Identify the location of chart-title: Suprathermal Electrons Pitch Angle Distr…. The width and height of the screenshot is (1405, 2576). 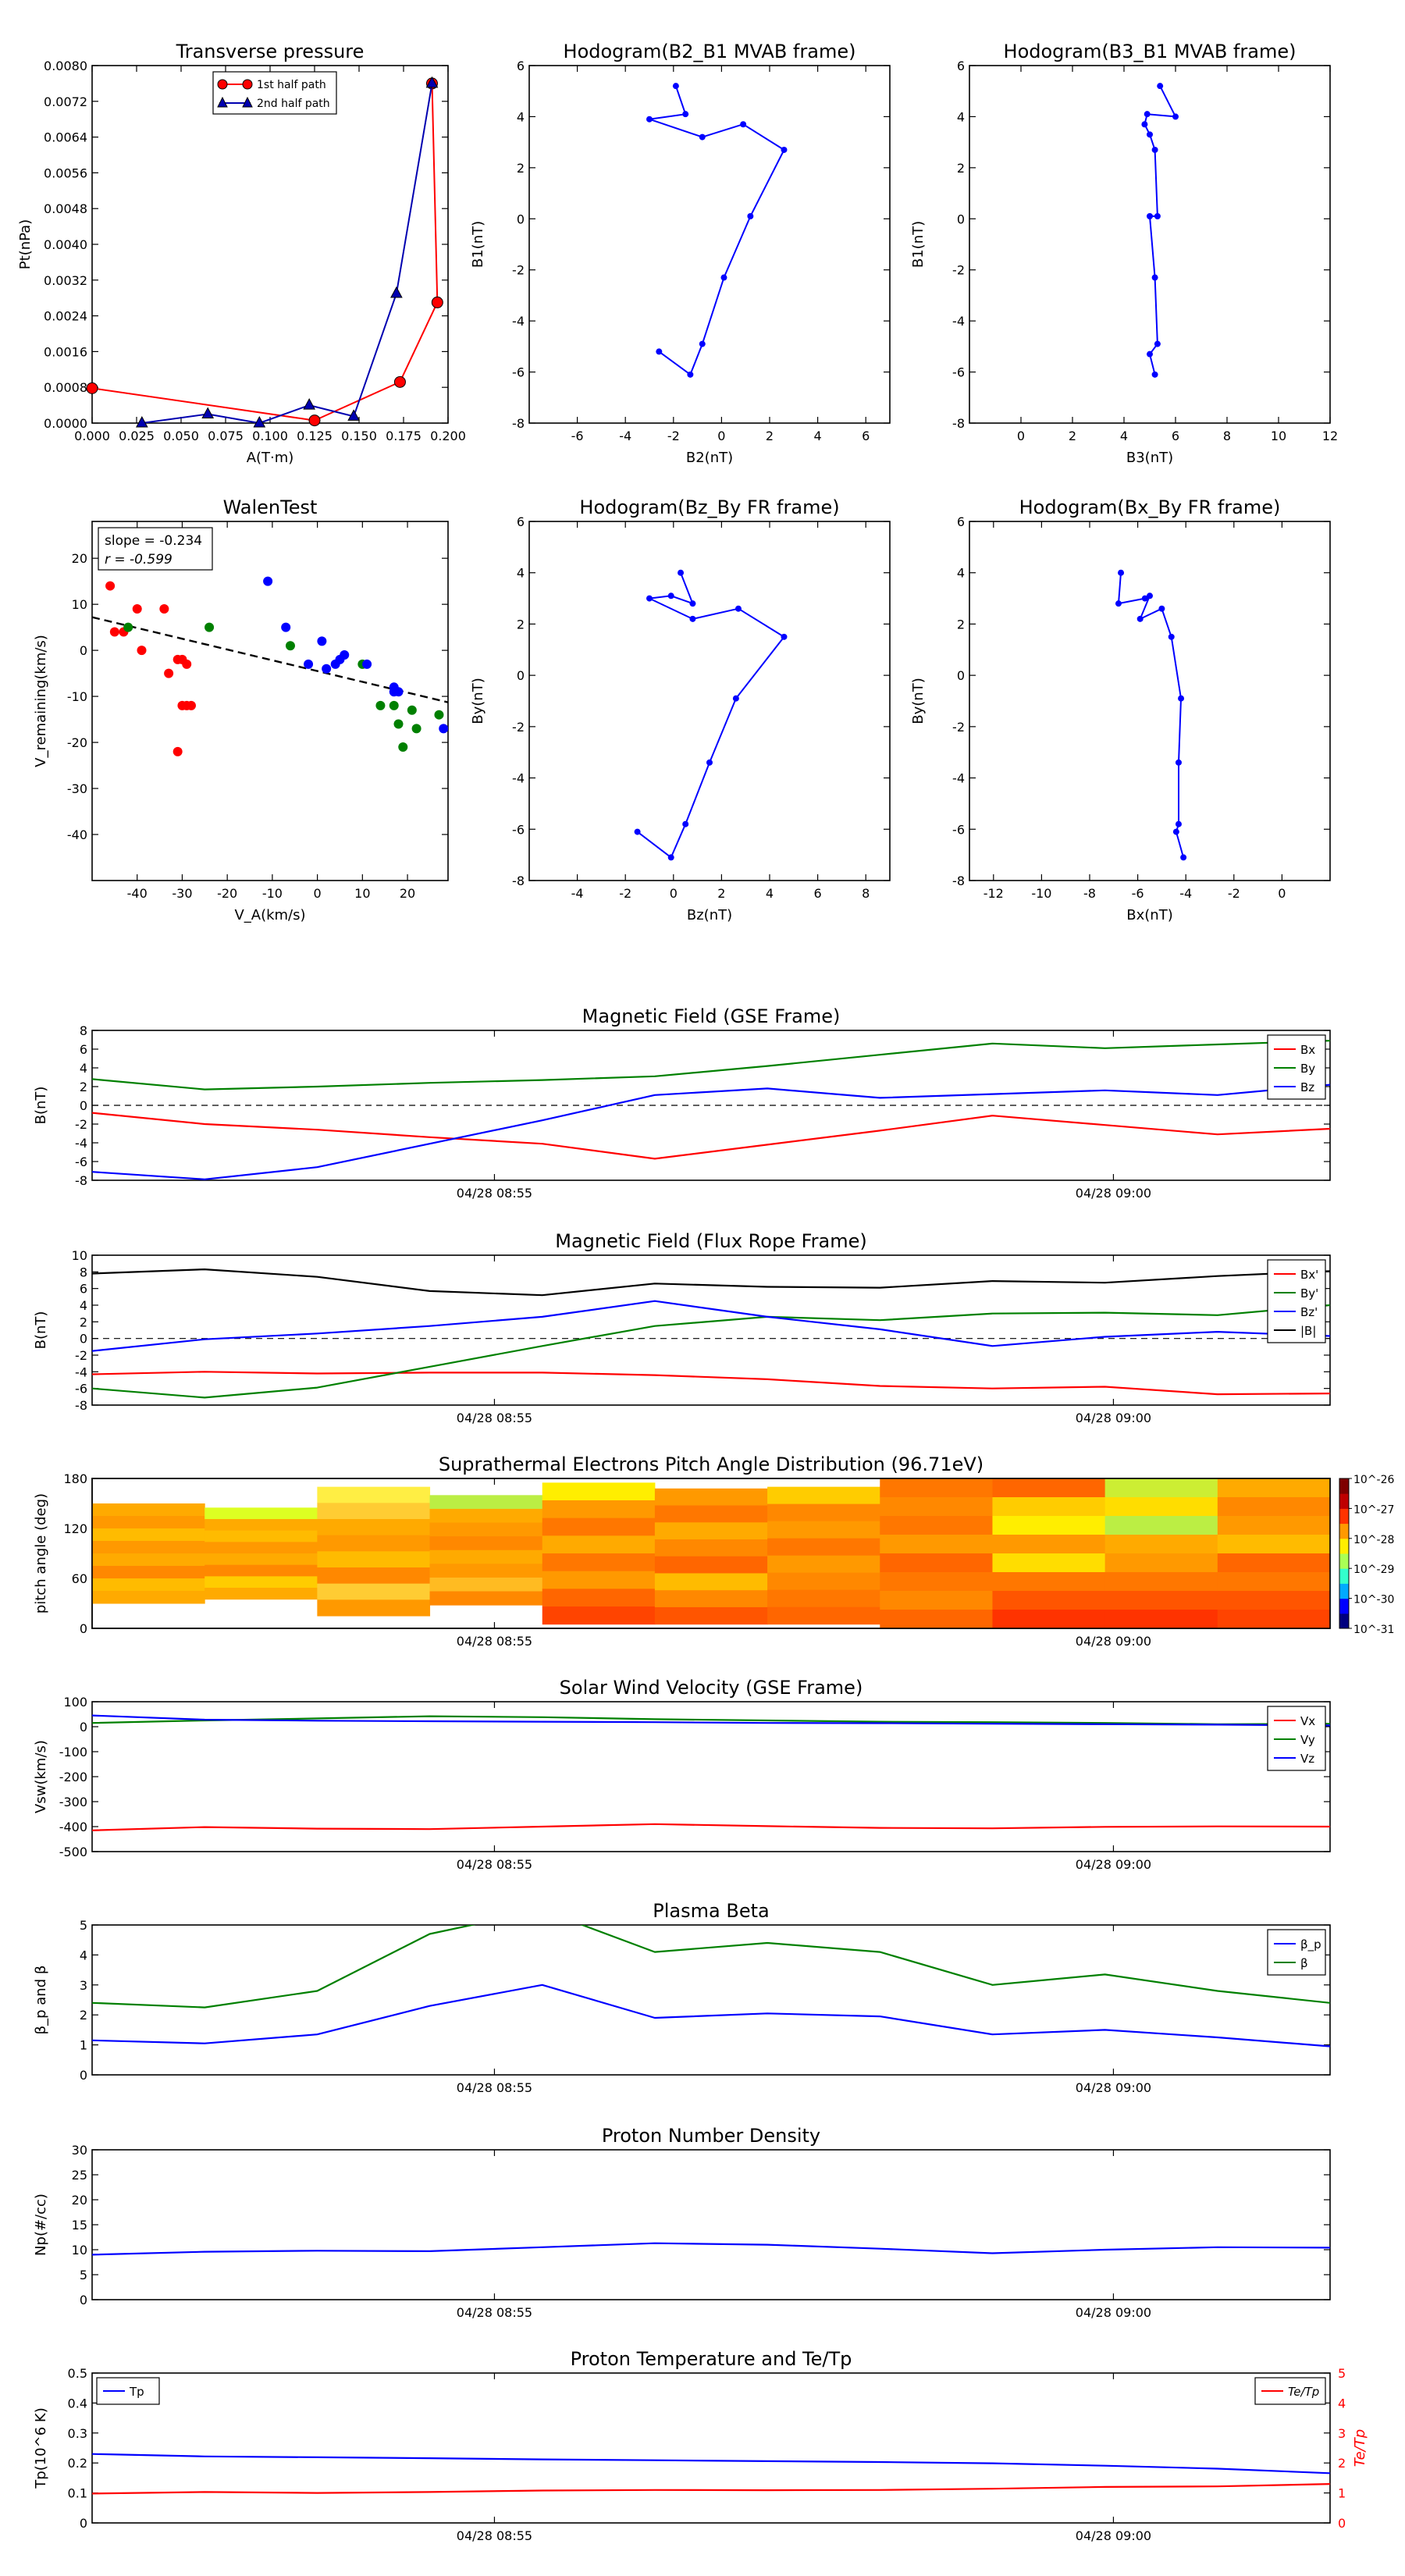
(712, 1464).